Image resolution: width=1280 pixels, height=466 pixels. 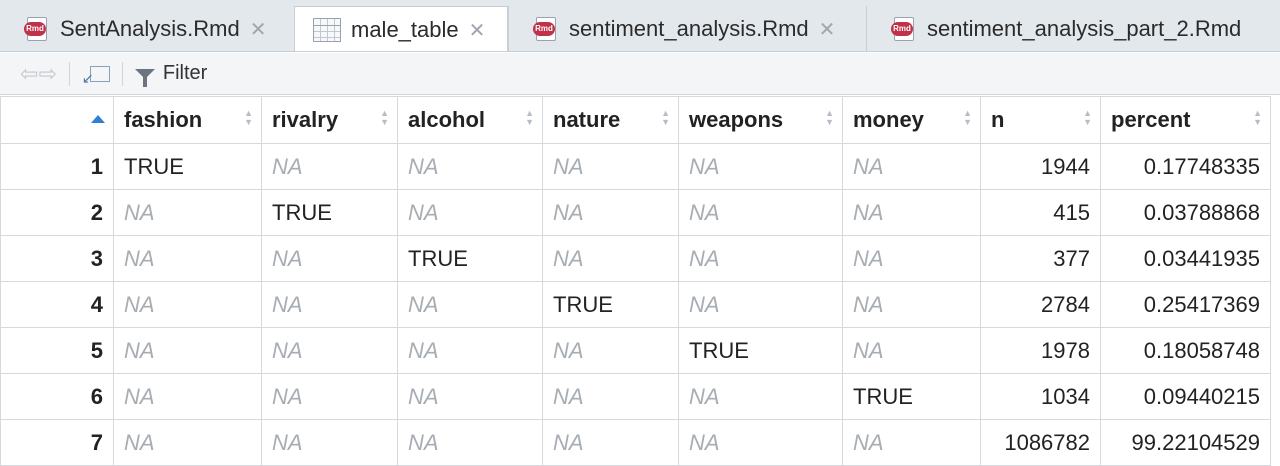 I want to click on table-cell-n: 1978, so click(x=1040, y=350).